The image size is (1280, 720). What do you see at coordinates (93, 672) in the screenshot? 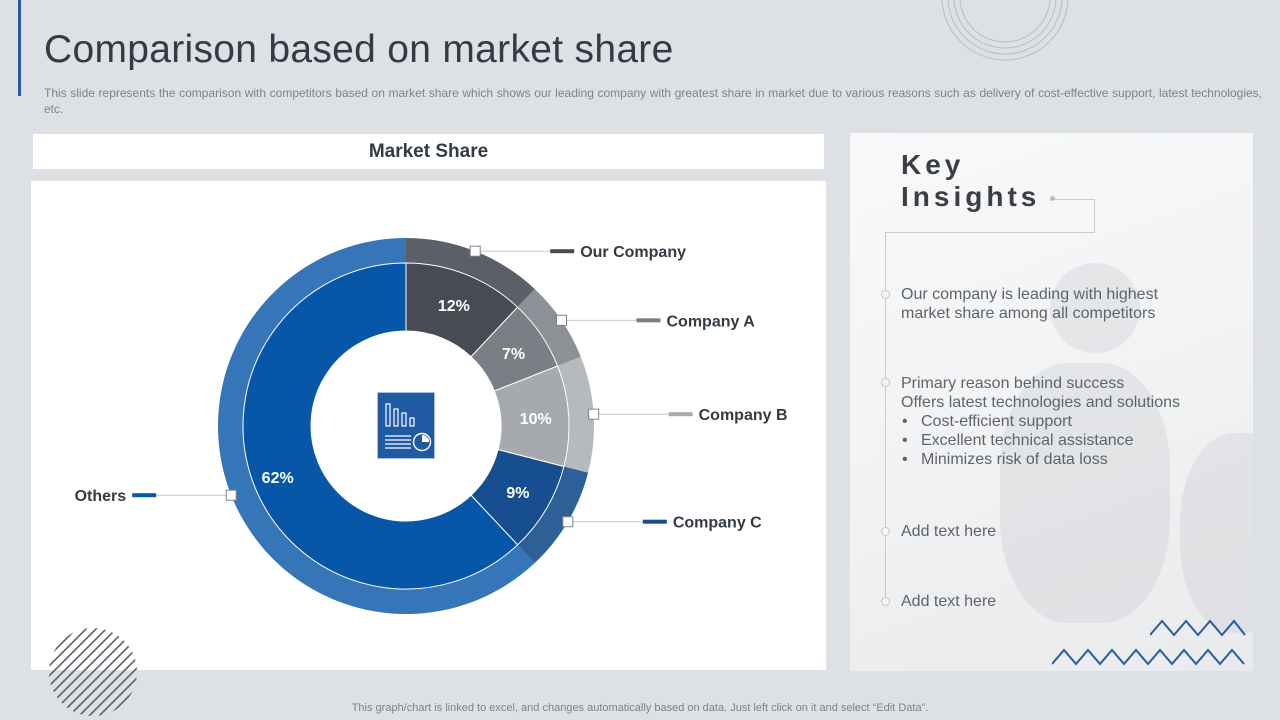
I see `hatched-circle-decoration` at bounding box center [93, 672].